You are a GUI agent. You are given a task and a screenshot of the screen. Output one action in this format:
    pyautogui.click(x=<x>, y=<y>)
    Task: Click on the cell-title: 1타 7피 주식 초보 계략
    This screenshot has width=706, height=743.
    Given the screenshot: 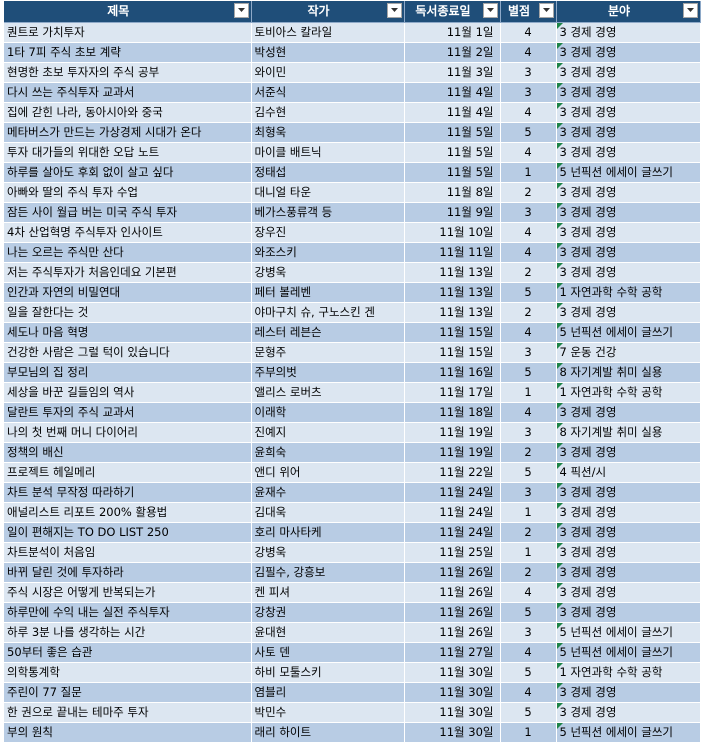 What is the action you would take?
    pyautogui.click(x=128, y=52)
    